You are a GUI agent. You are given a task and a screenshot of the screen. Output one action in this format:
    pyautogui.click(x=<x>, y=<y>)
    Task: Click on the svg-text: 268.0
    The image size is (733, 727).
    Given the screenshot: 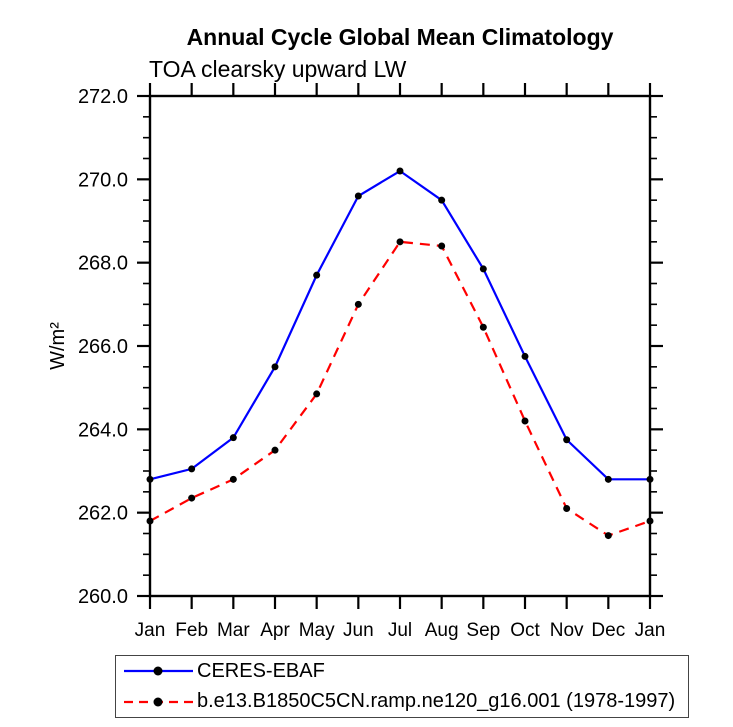 What is the action you would take?
    pyautogui.click(x=103, y=264)
    